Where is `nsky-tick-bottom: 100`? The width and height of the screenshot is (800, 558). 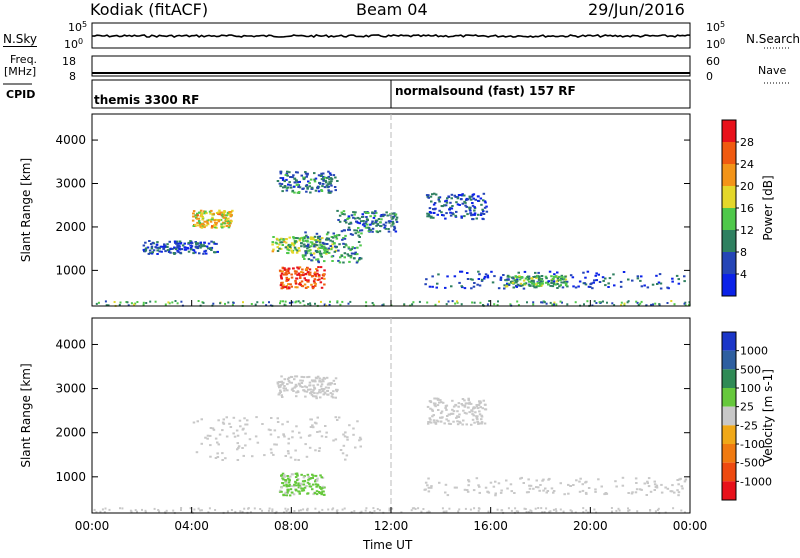 nsky-tick-bottom: 100 is located at coordinates (73, 44).